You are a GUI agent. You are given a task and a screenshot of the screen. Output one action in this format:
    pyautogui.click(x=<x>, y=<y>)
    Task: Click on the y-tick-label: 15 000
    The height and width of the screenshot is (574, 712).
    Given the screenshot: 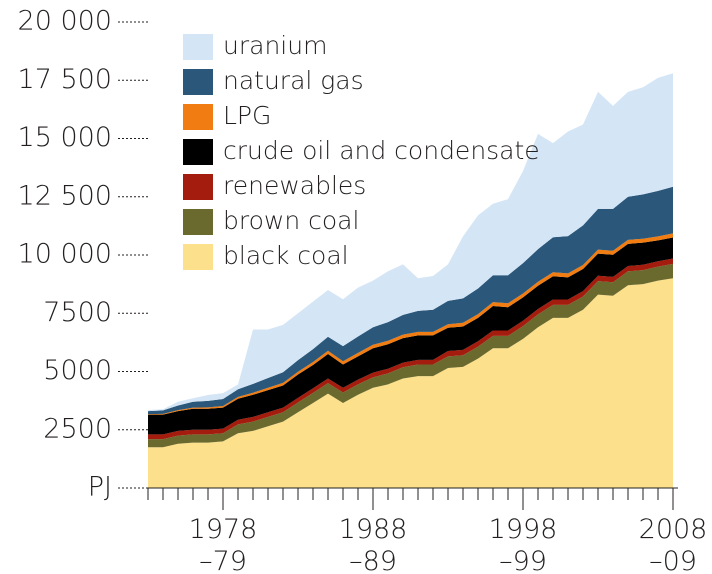 What is the action you would take?
    pyautogui.click(x=65, y=137)
    